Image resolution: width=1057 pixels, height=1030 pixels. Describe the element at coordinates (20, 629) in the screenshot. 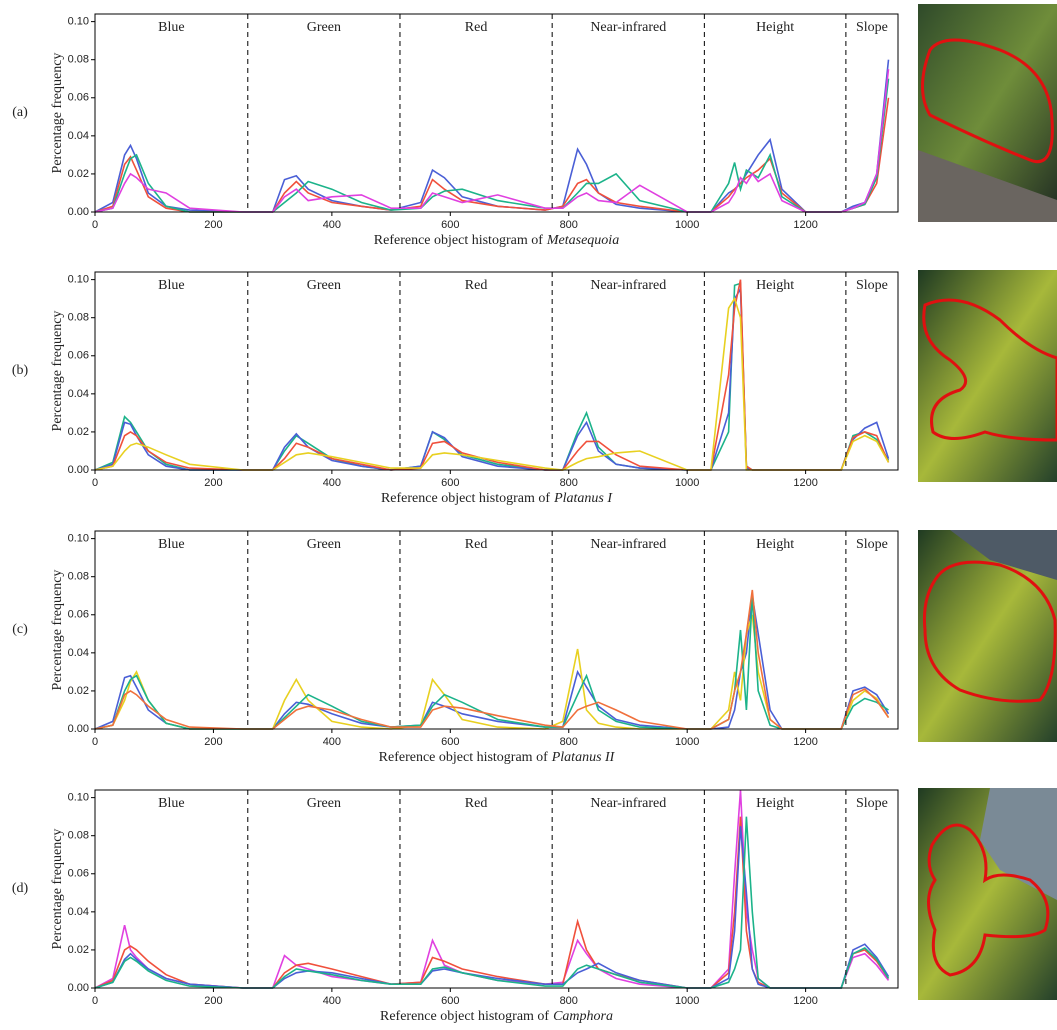

I see `panel-label: (c)` at that location.